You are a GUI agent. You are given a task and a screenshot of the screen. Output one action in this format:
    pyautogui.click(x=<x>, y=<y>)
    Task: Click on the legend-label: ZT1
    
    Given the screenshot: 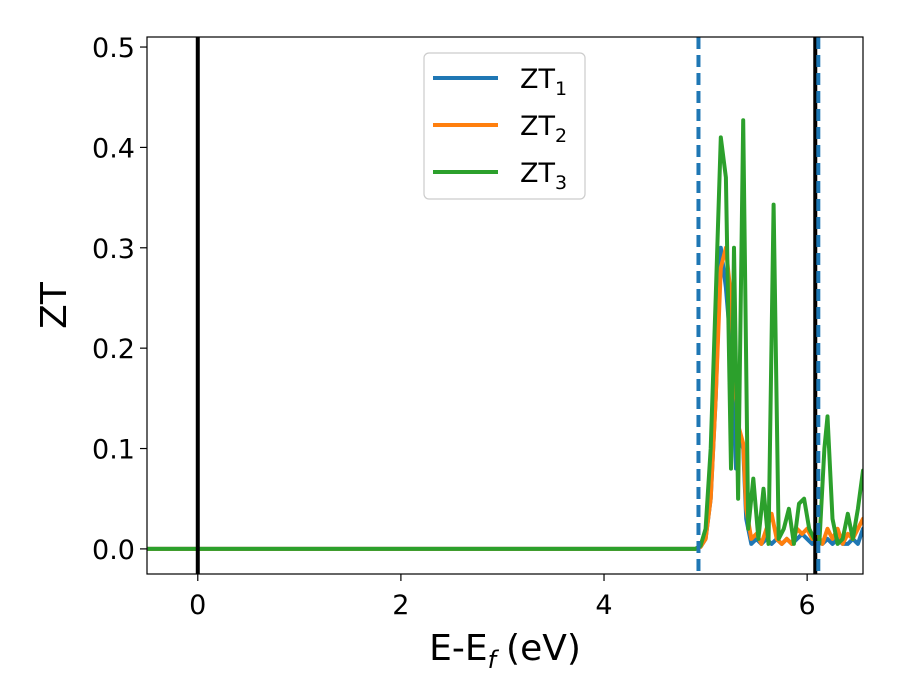 What is the action you would take?
    pyautogui.click(x=543, y=82)
    